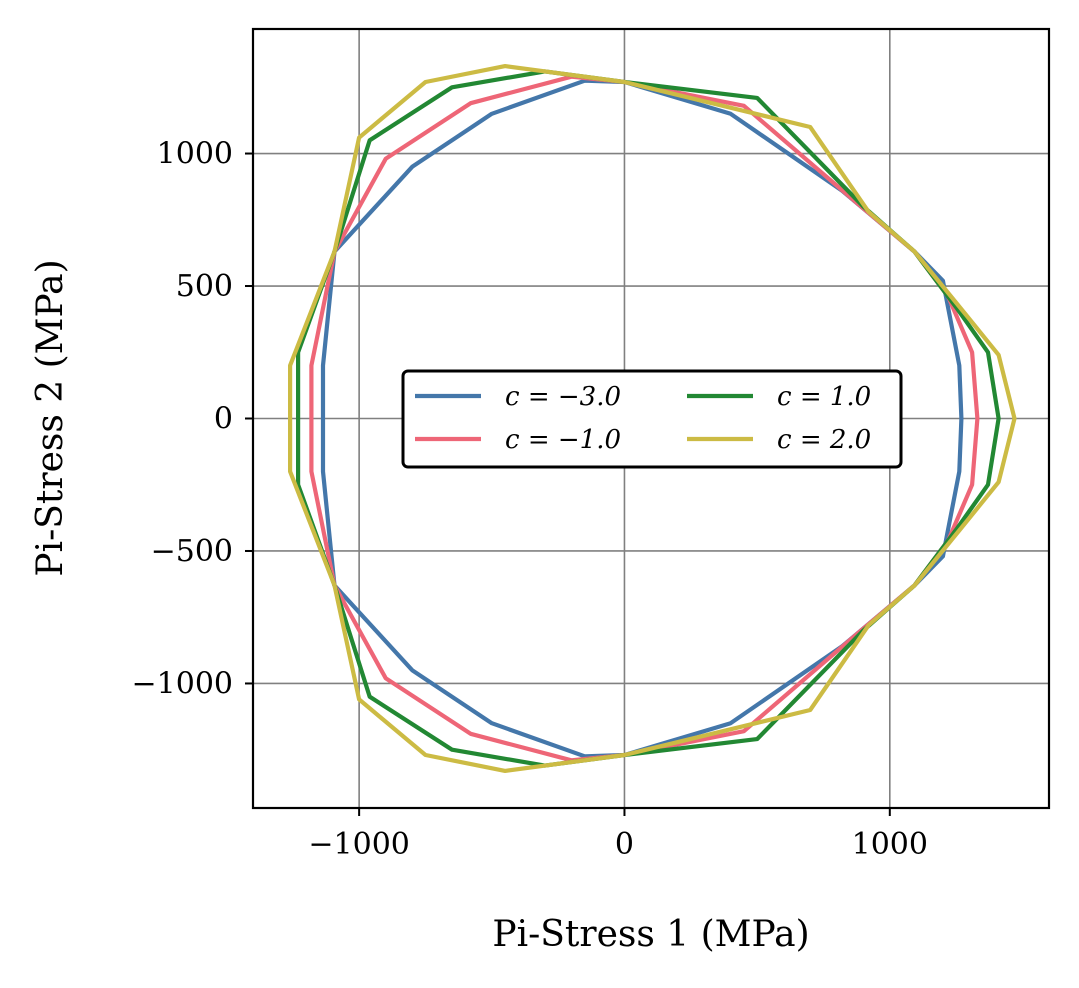  What do you see at coordinates (358, 844) in the screenshot?
I see `x-tick-label: −1000` at bounding box center [358, 844].